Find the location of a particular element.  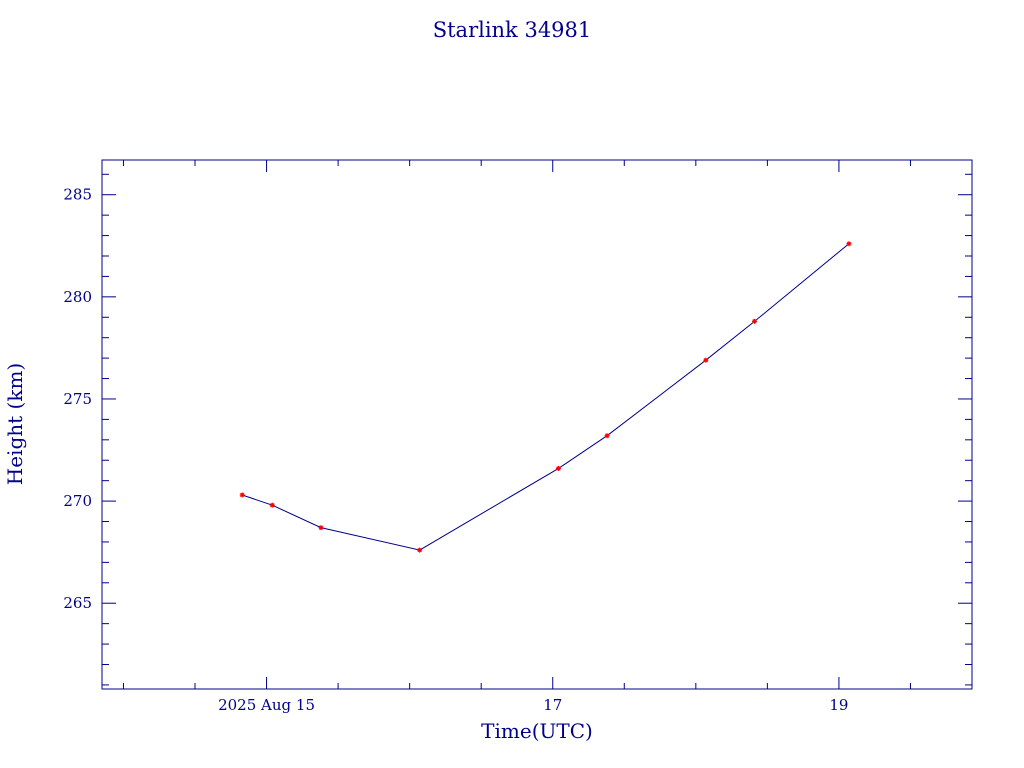

y-tick-label: 285 is located at coordinates (77, 195).